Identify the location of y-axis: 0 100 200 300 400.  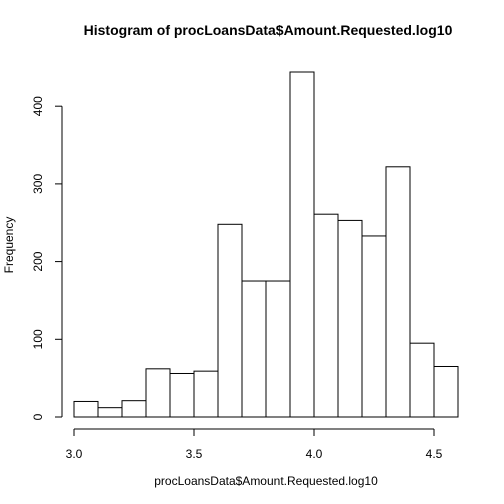
(47, 258).